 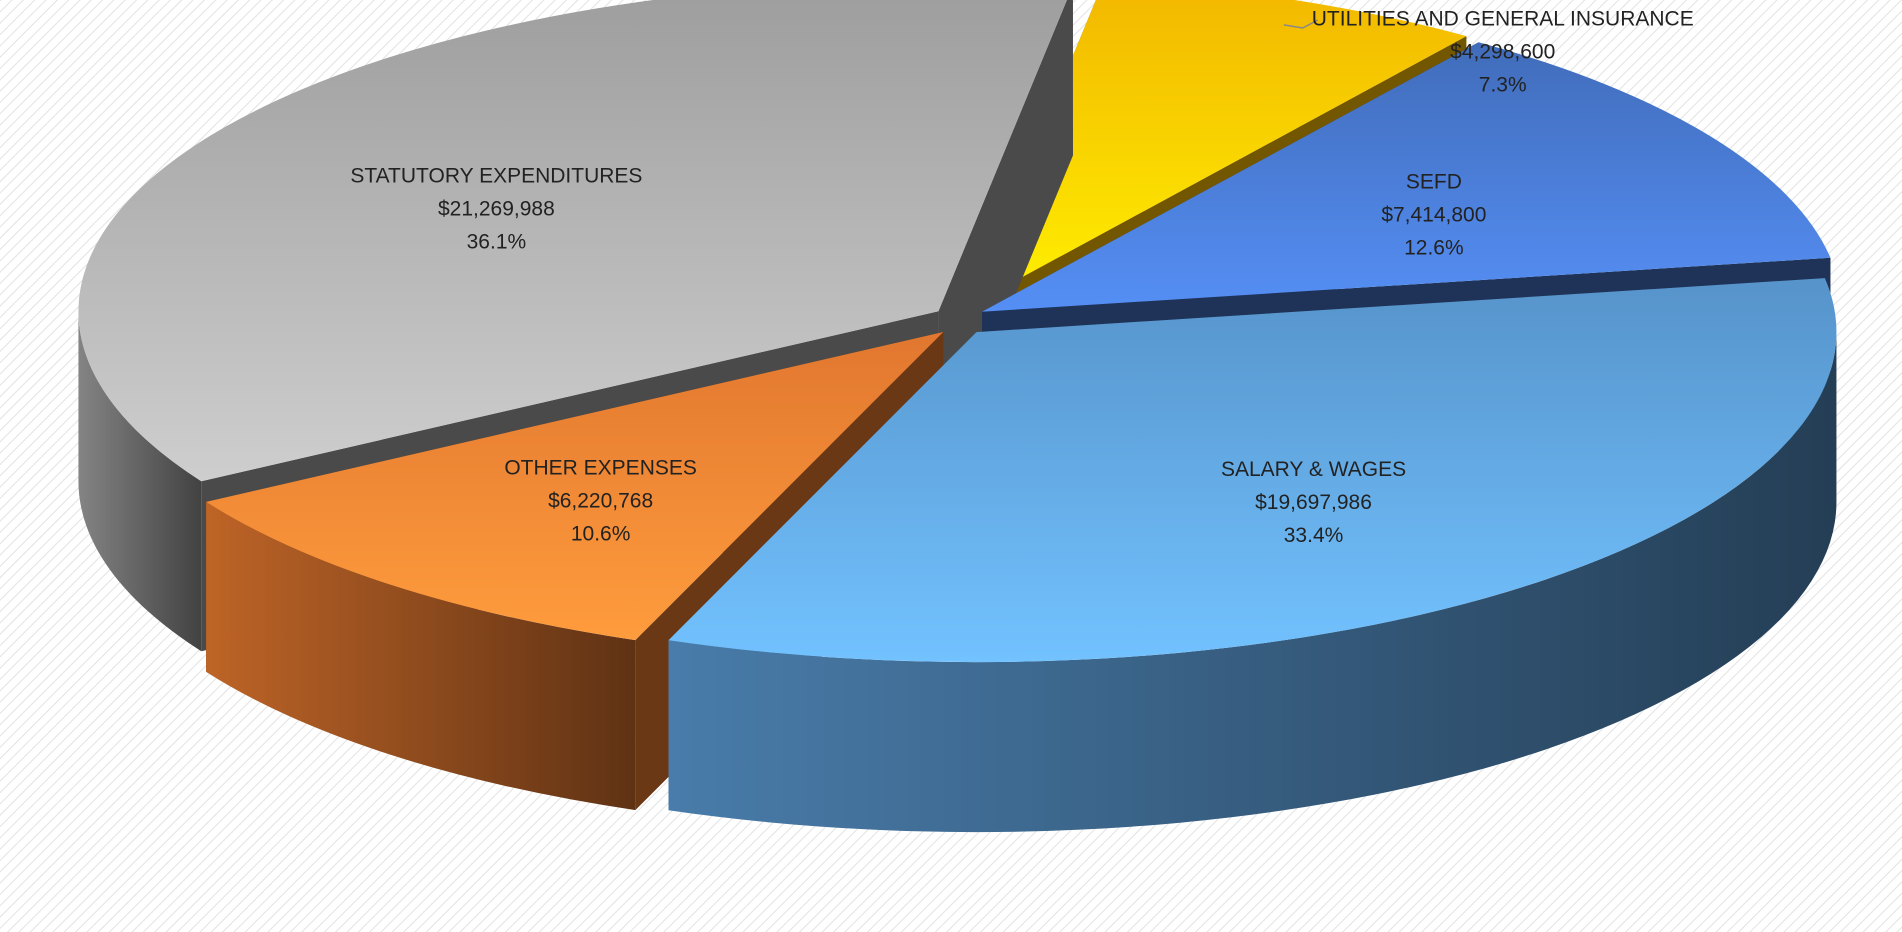 What do you see at coordinates (1433, 215) in the screenshot?
I see `value-label: $7,414,800` at bounding box center [1433, 215].